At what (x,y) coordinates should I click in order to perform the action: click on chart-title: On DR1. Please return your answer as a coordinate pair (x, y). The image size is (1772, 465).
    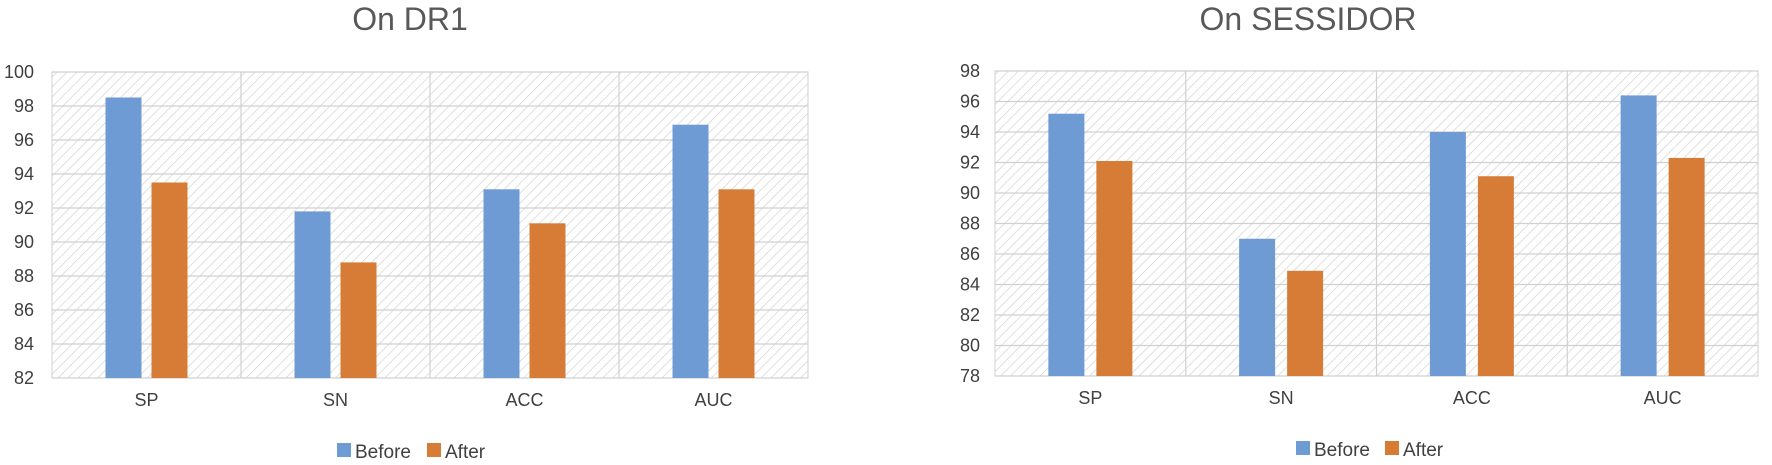
    Looking at the image, I should click on (410, 19).